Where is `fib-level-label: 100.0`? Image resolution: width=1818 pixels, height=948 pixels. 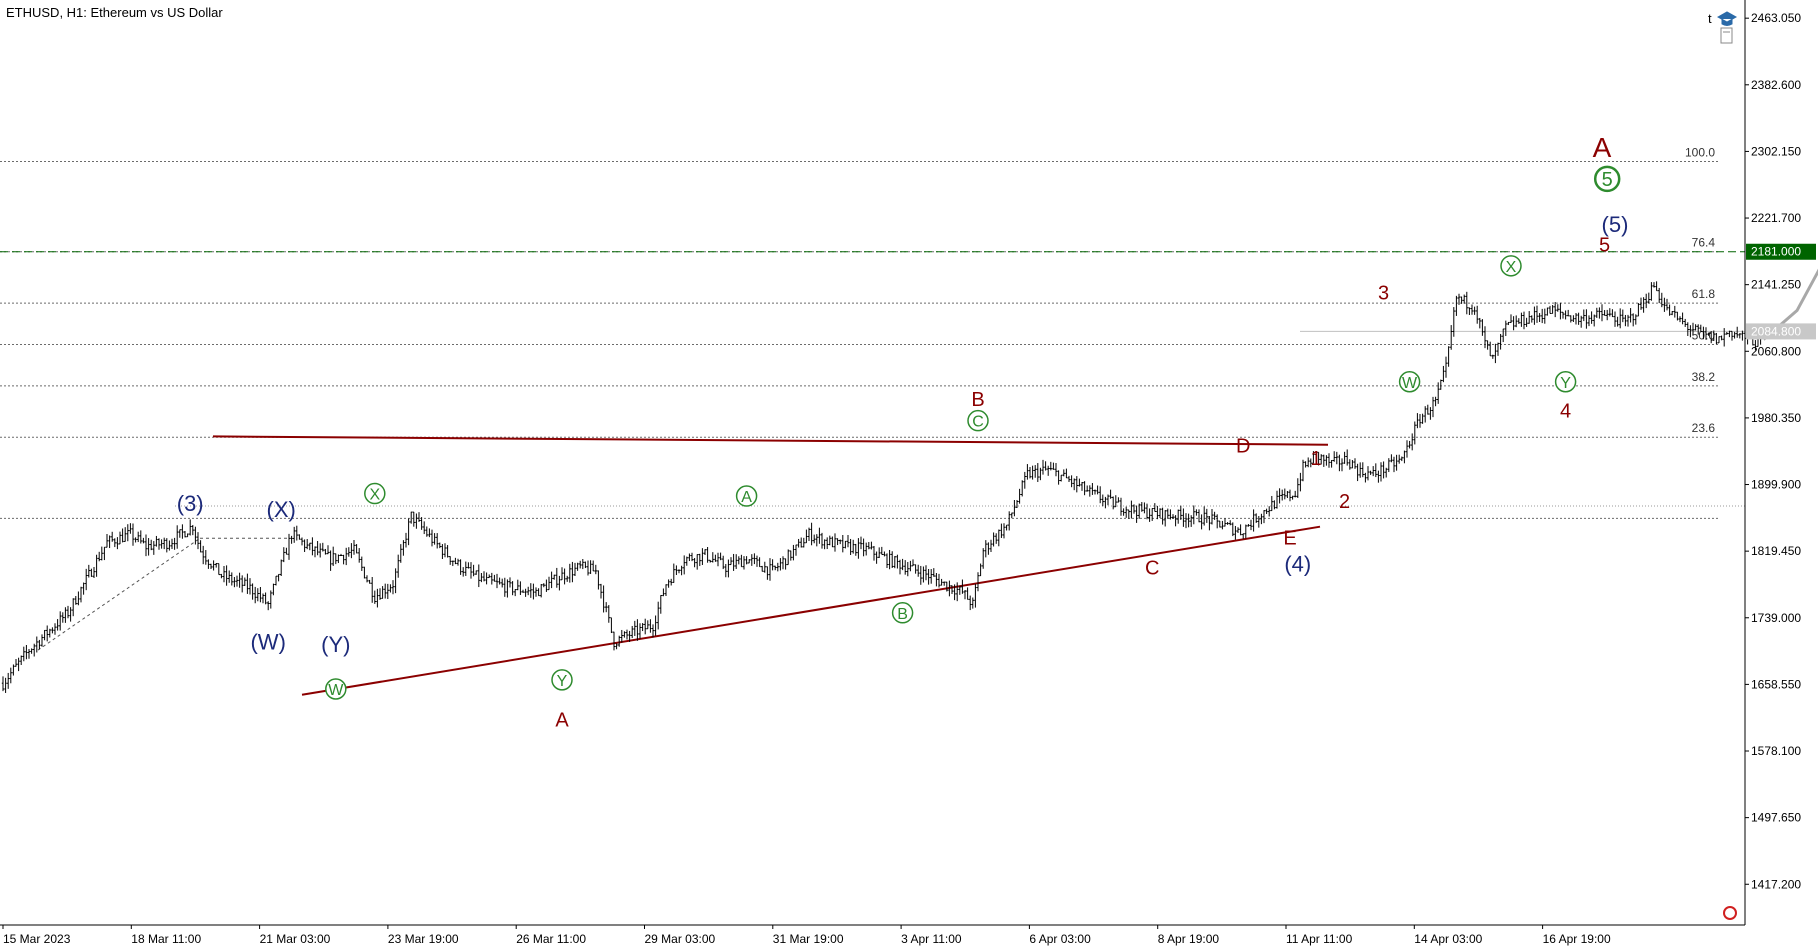 fib-level-label: 100.0 is located at coordinates (1700, 152).